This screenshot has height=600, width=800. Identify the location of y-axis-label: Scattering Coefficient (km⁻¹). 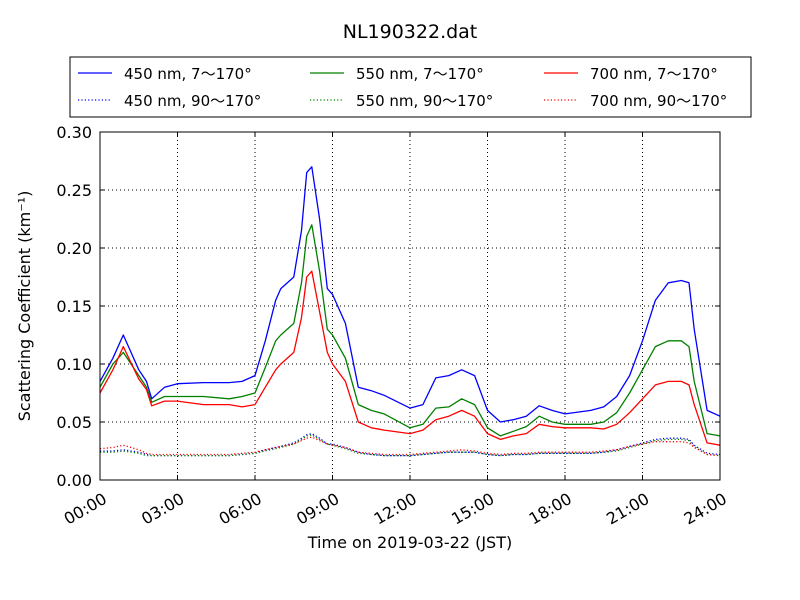
(24, 306).